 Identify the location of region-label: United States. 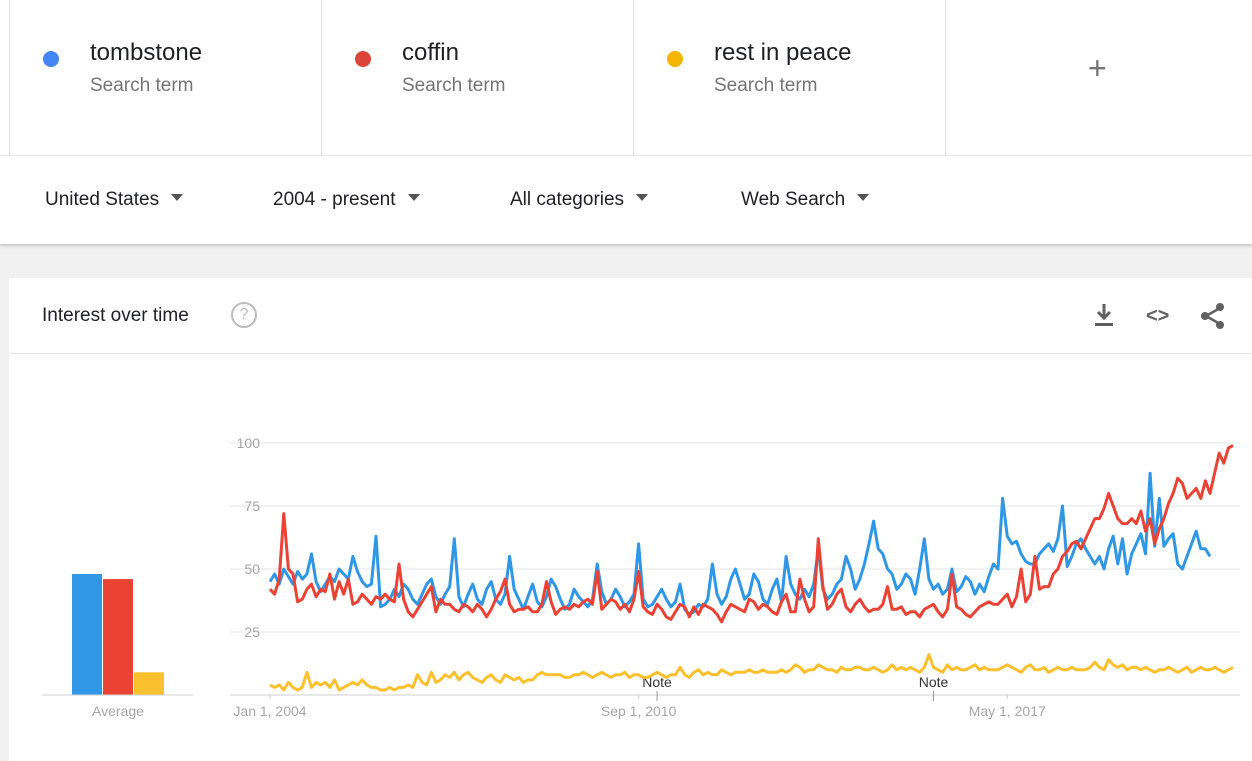
(102, 199).